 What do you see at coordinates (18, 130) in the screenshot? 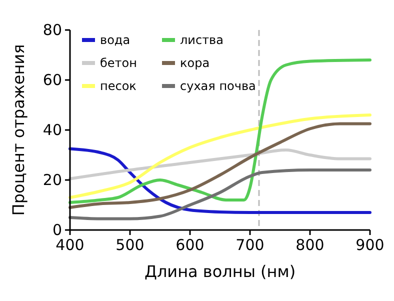
I see `y-axis-title: Процент отражения` at bounding box center [18, 130].